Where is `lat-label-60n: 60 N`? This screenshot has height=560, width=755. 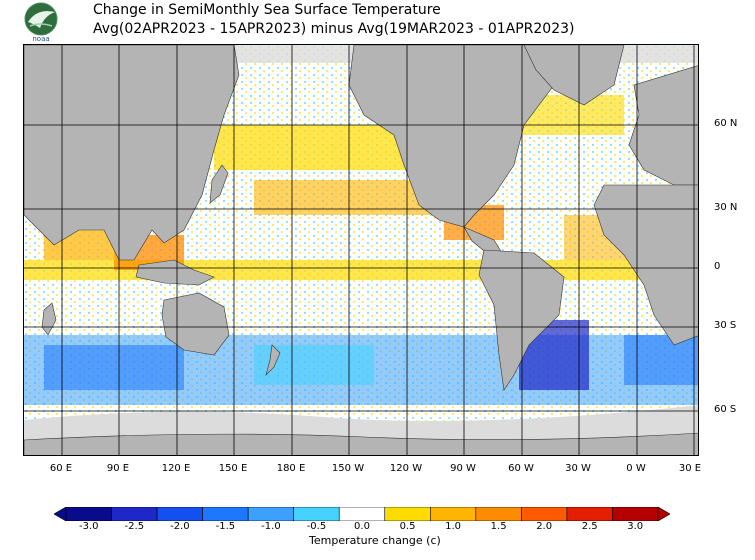
lat-label-60n: 60 N is located at coordinates (726, 123).